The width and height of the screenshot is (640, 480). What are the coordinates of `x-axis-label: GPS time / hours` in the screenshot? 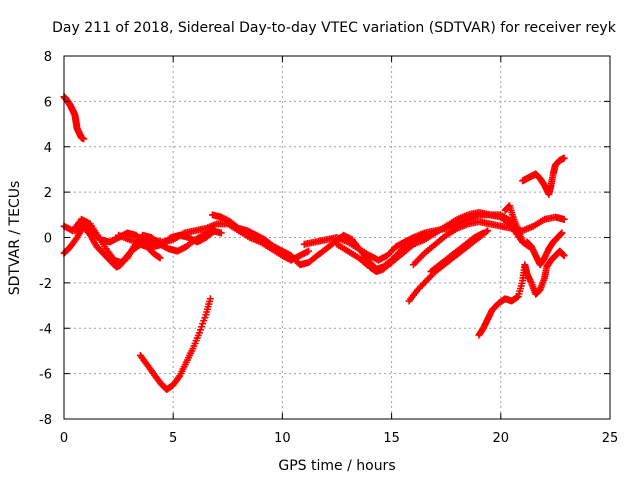 It's located at (336, 466).